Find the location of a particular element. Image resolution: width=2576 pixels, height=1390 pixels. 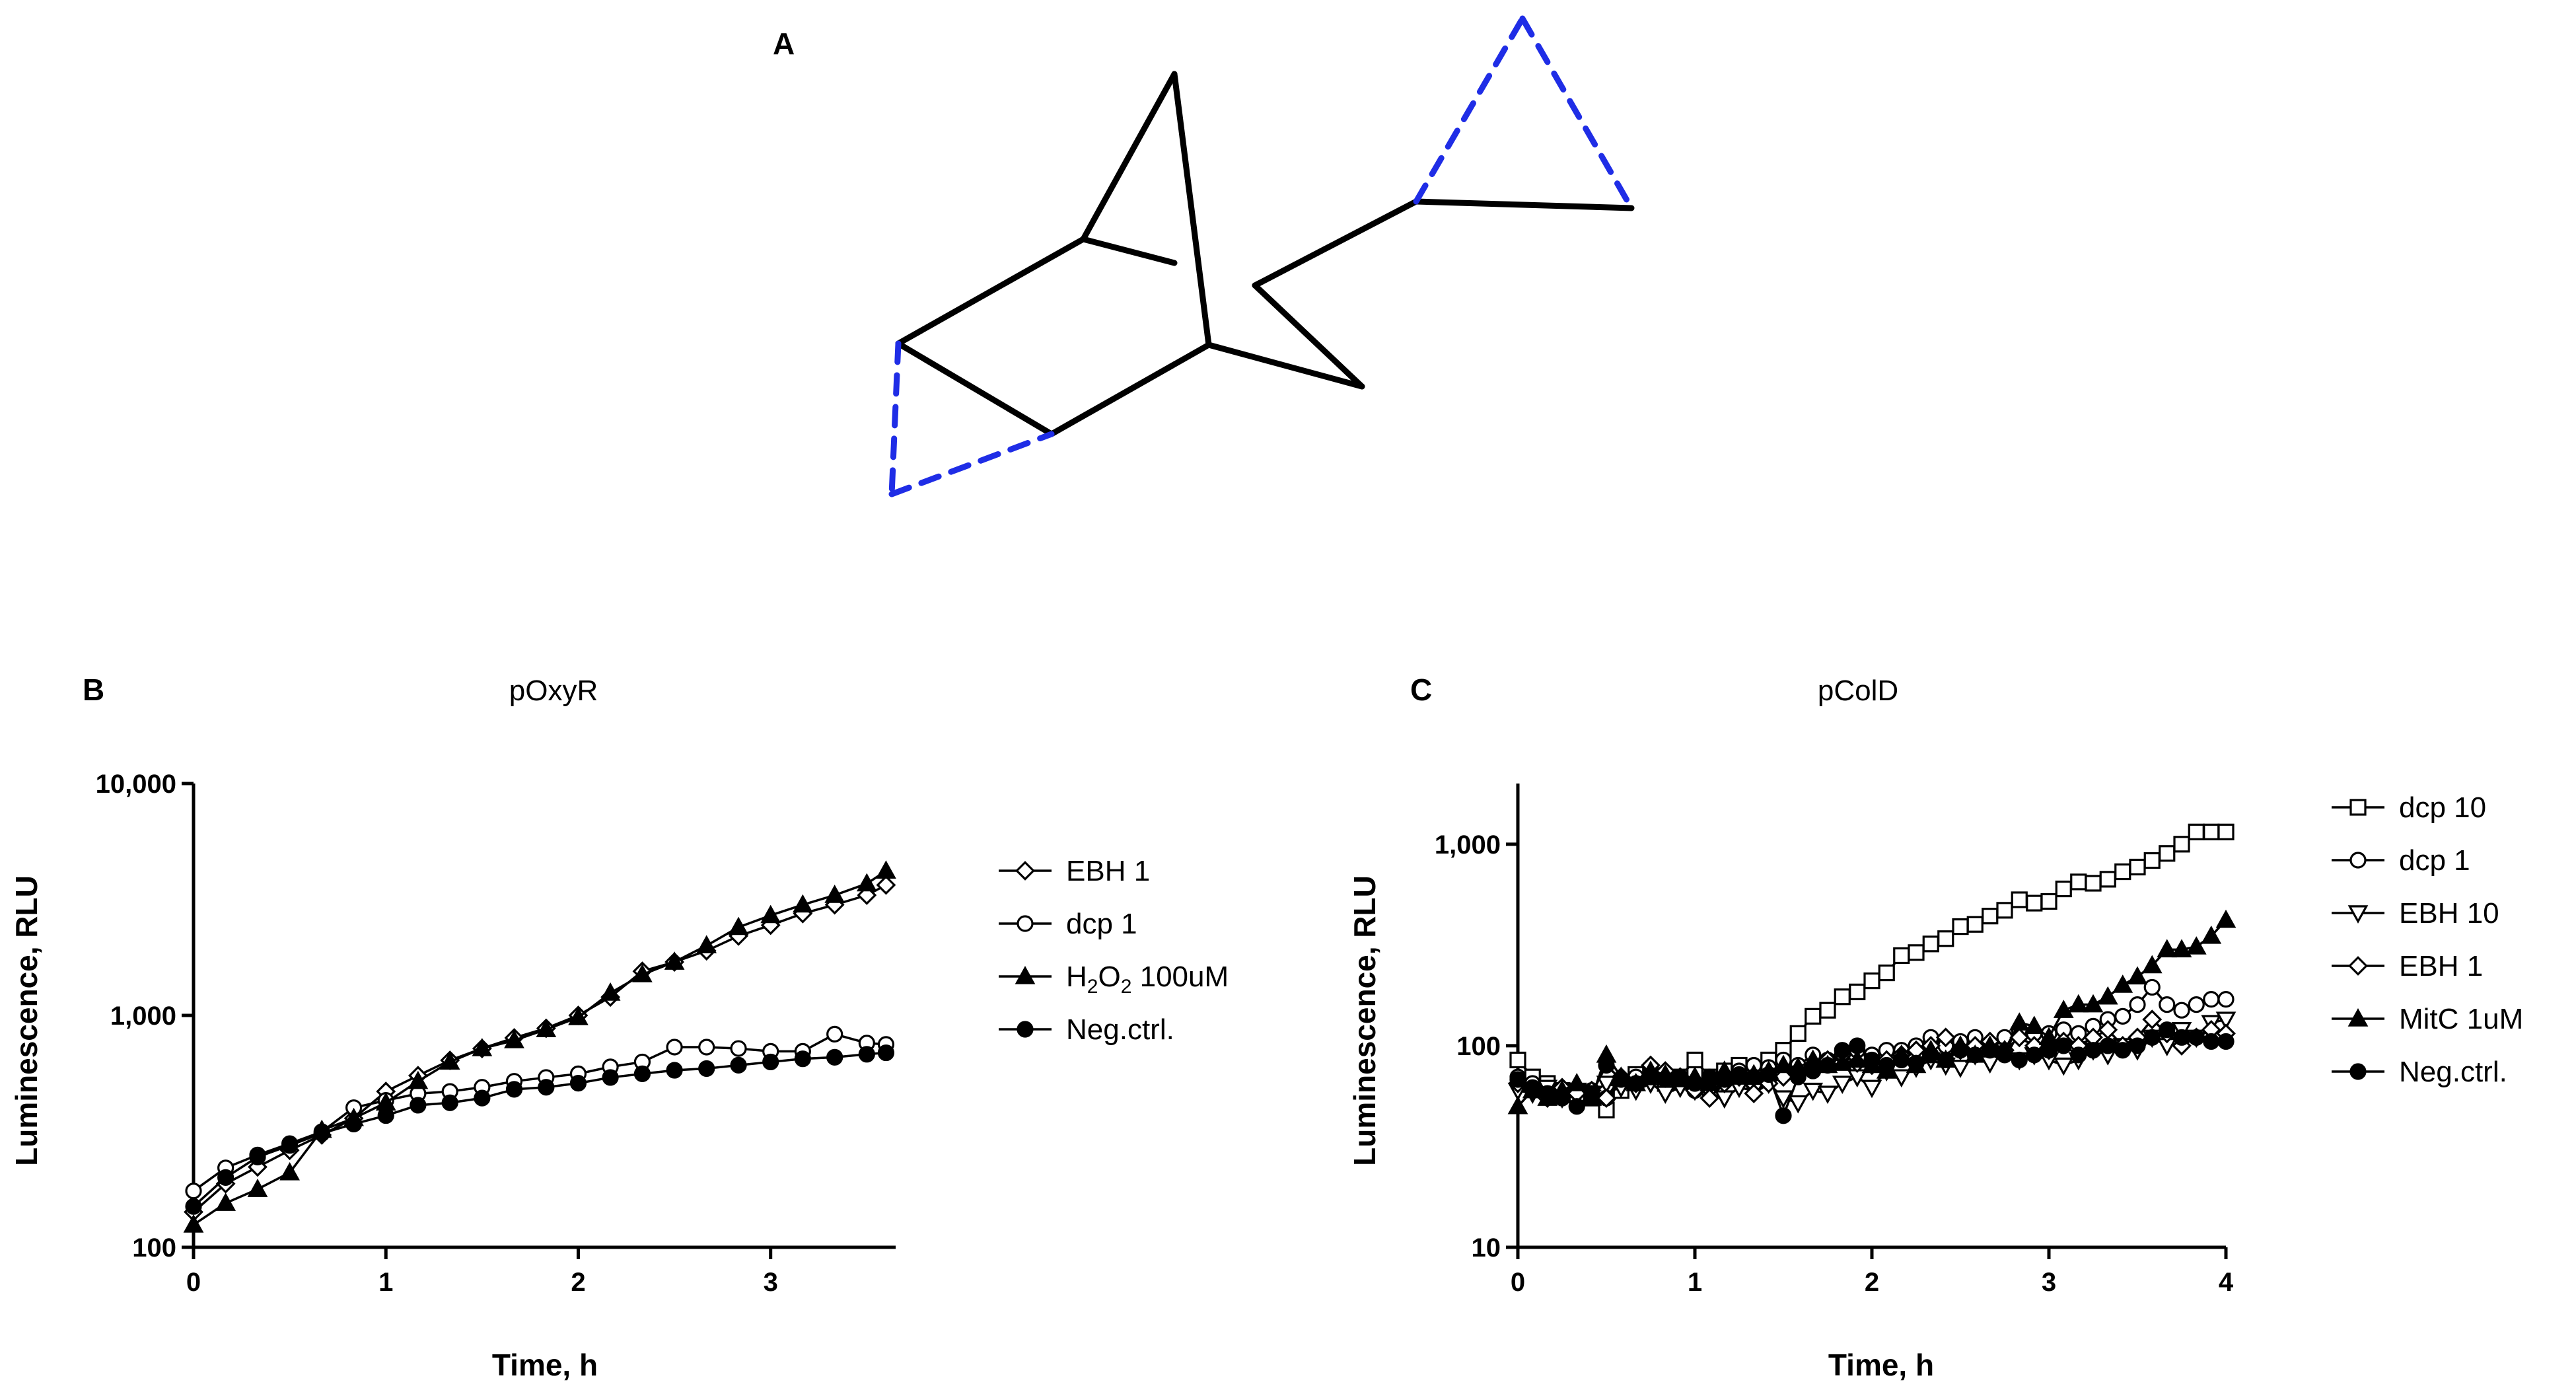

y-tick-label: 10 is located at coordinates (1486, 1247).